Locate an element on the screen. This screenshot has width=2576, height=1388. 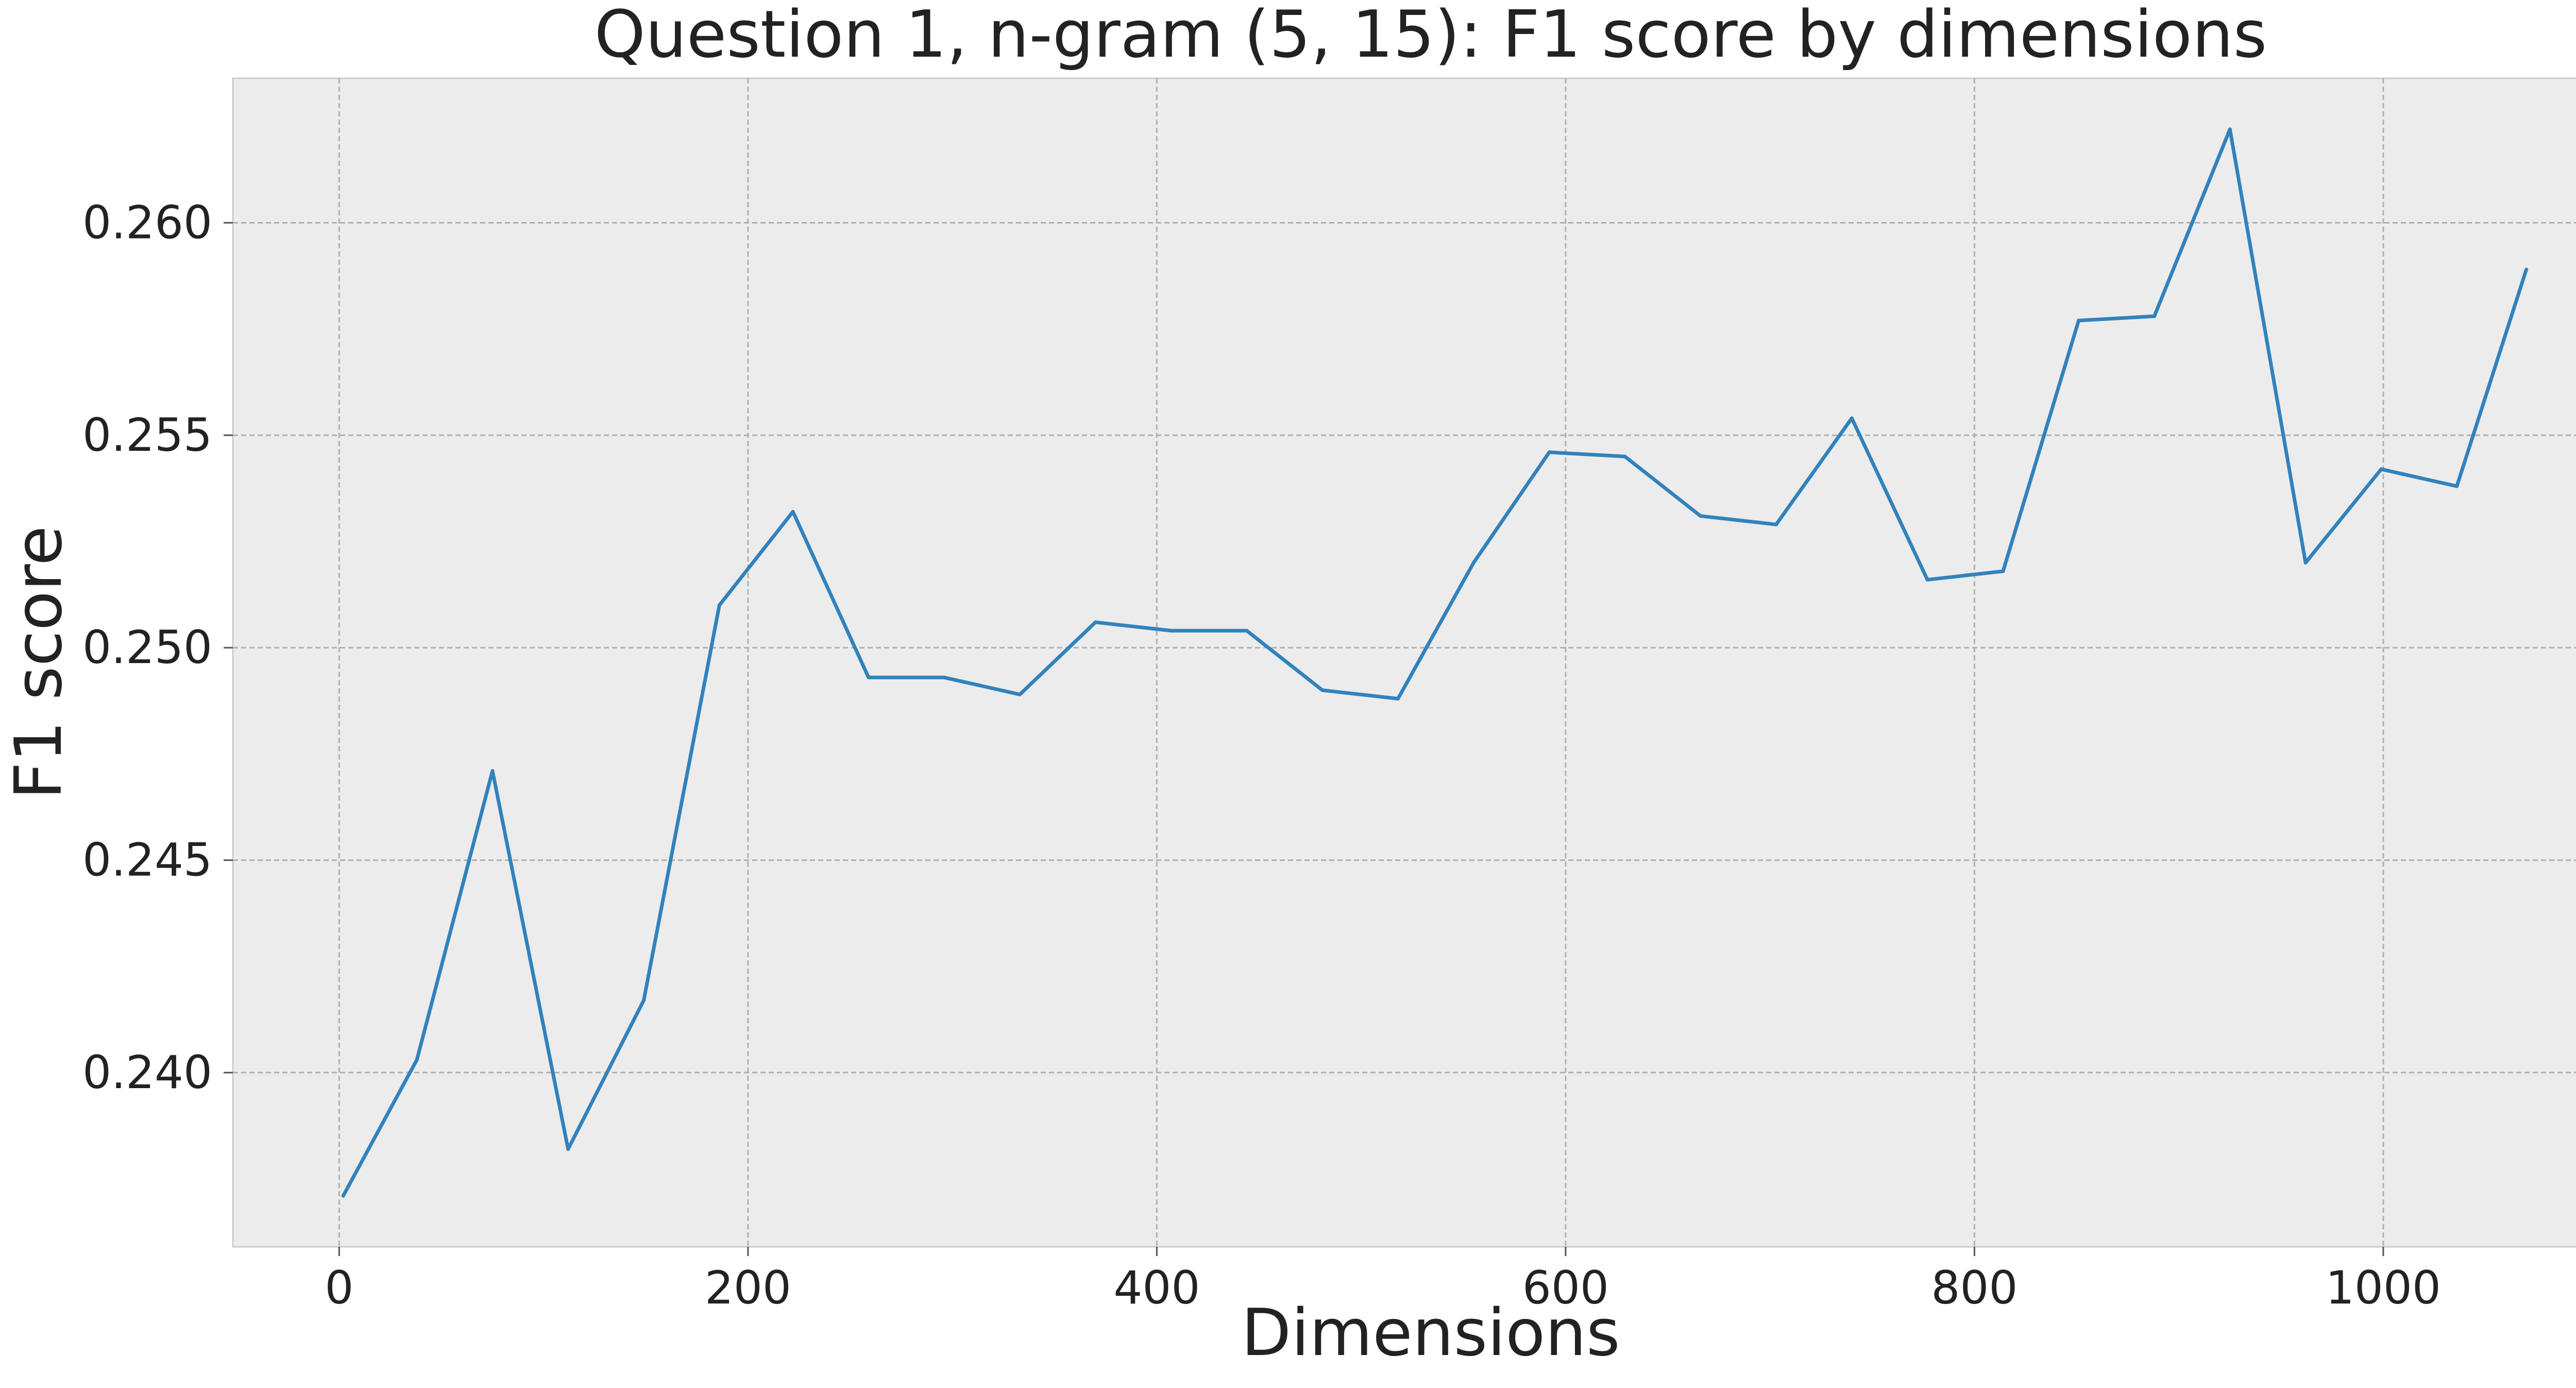
y-tick-label: 0.250 is located at coordinates (147, 647).